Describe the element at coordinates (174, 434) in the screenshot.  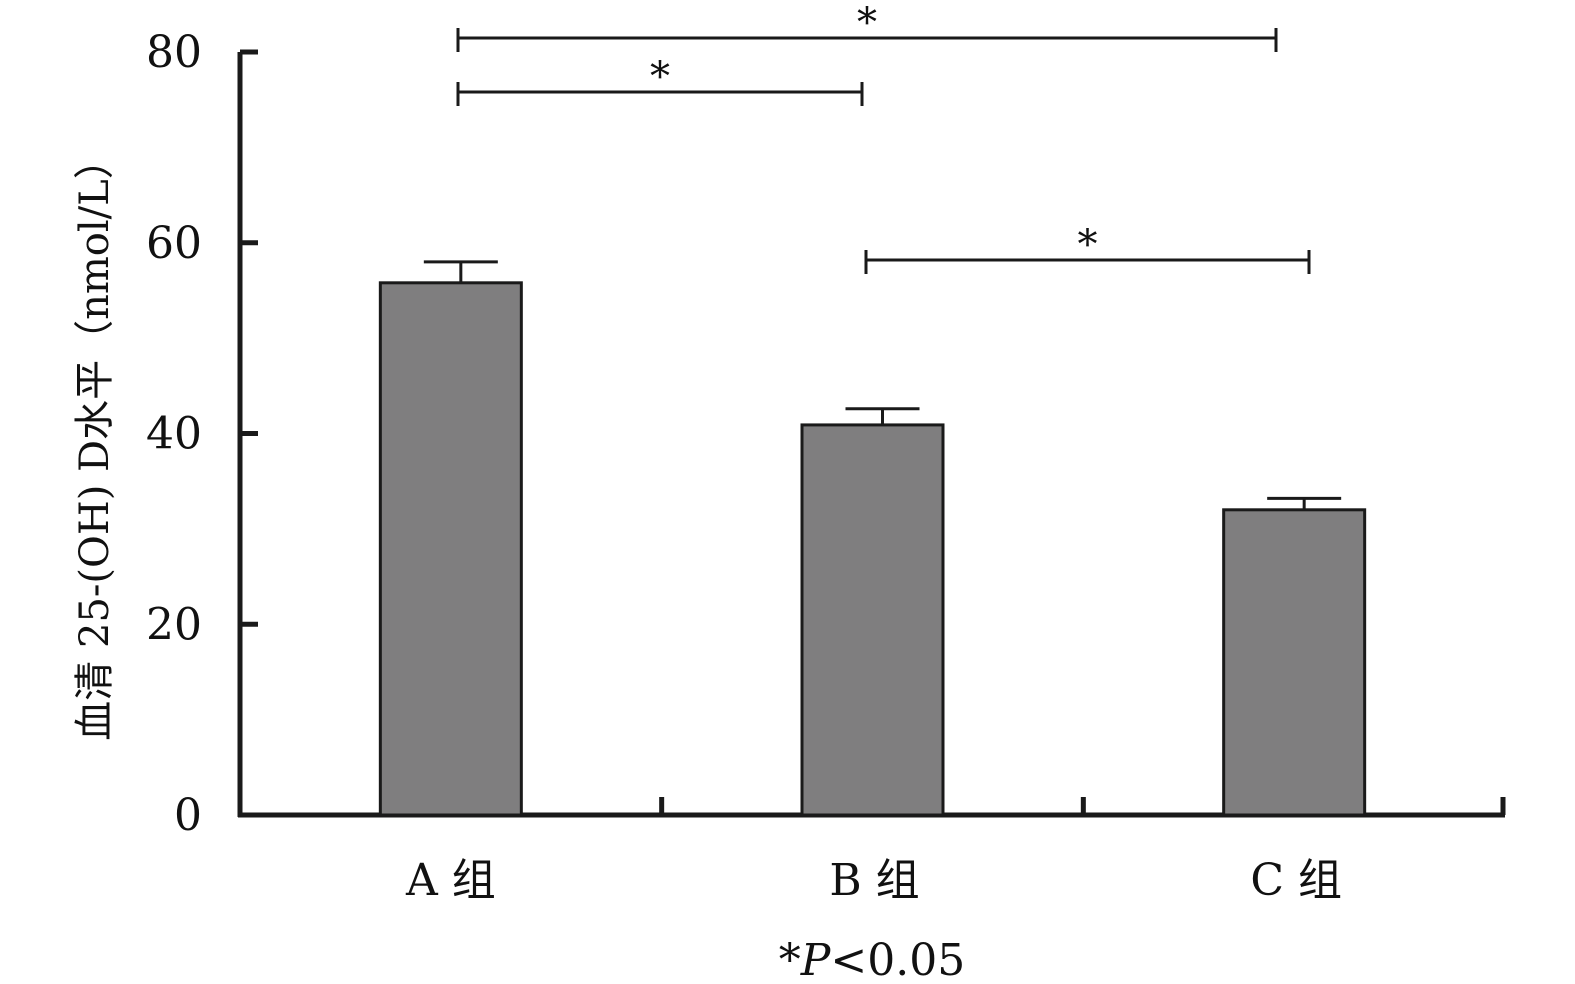
I see `y-tick-label: 40` at that location.